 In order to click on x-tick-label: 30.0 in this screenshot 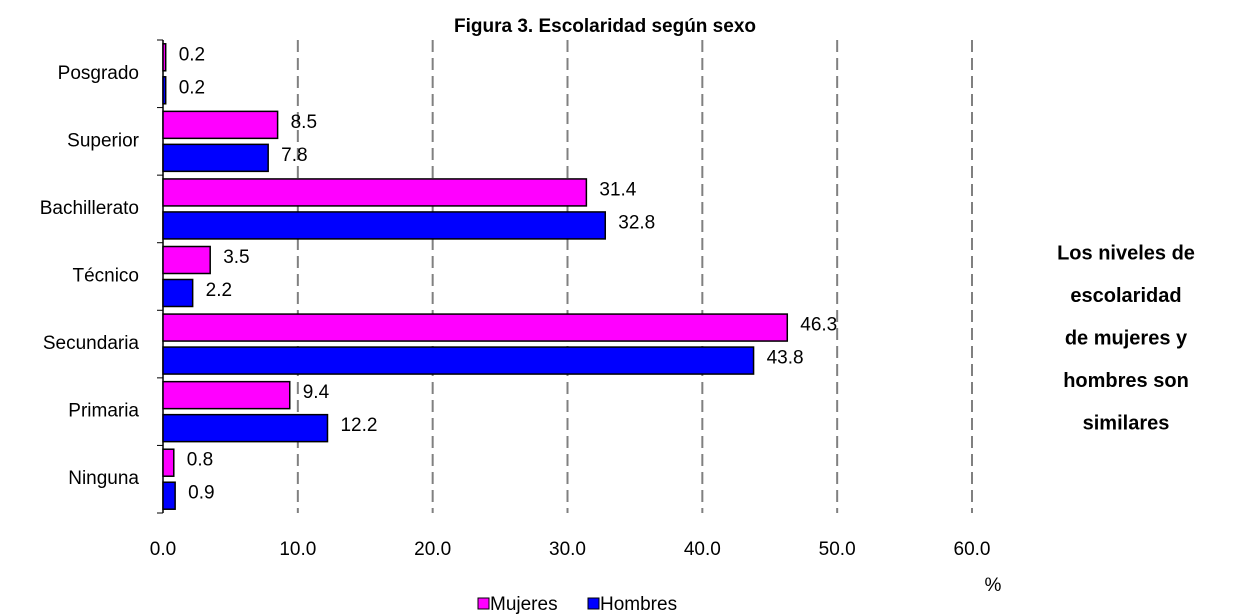, I will do `click(567, 549)`.